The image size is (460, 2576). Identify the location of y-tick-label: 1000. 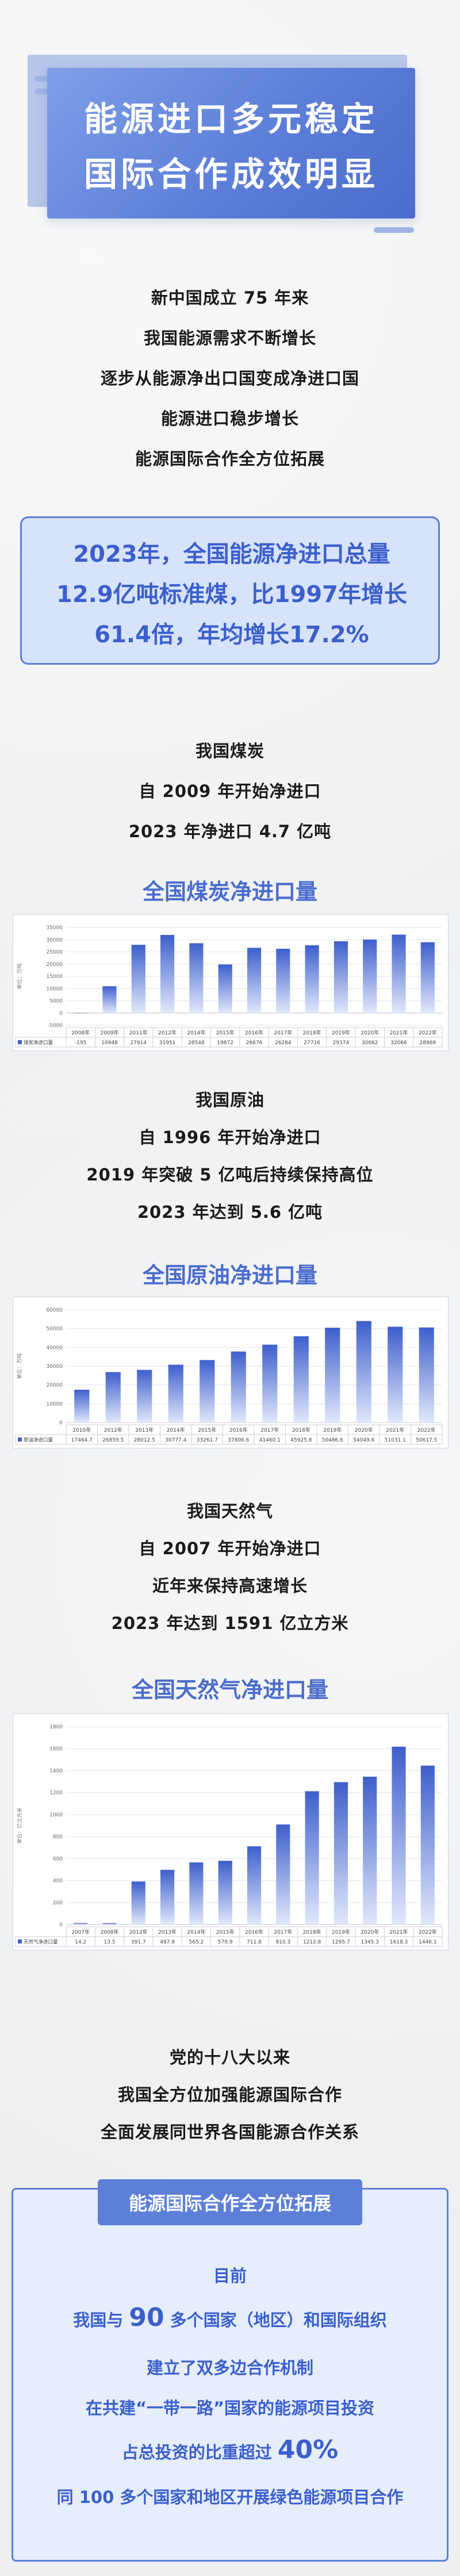
(56, 1815).